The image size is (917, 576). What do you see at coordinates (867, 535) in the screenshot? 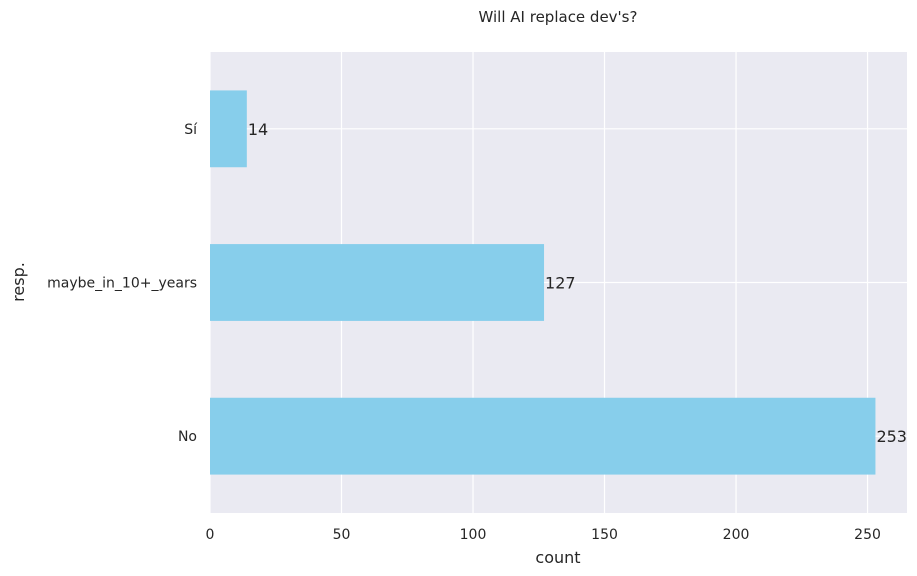
I see `x-tick-label: 250` at bounding box center [867, 535].